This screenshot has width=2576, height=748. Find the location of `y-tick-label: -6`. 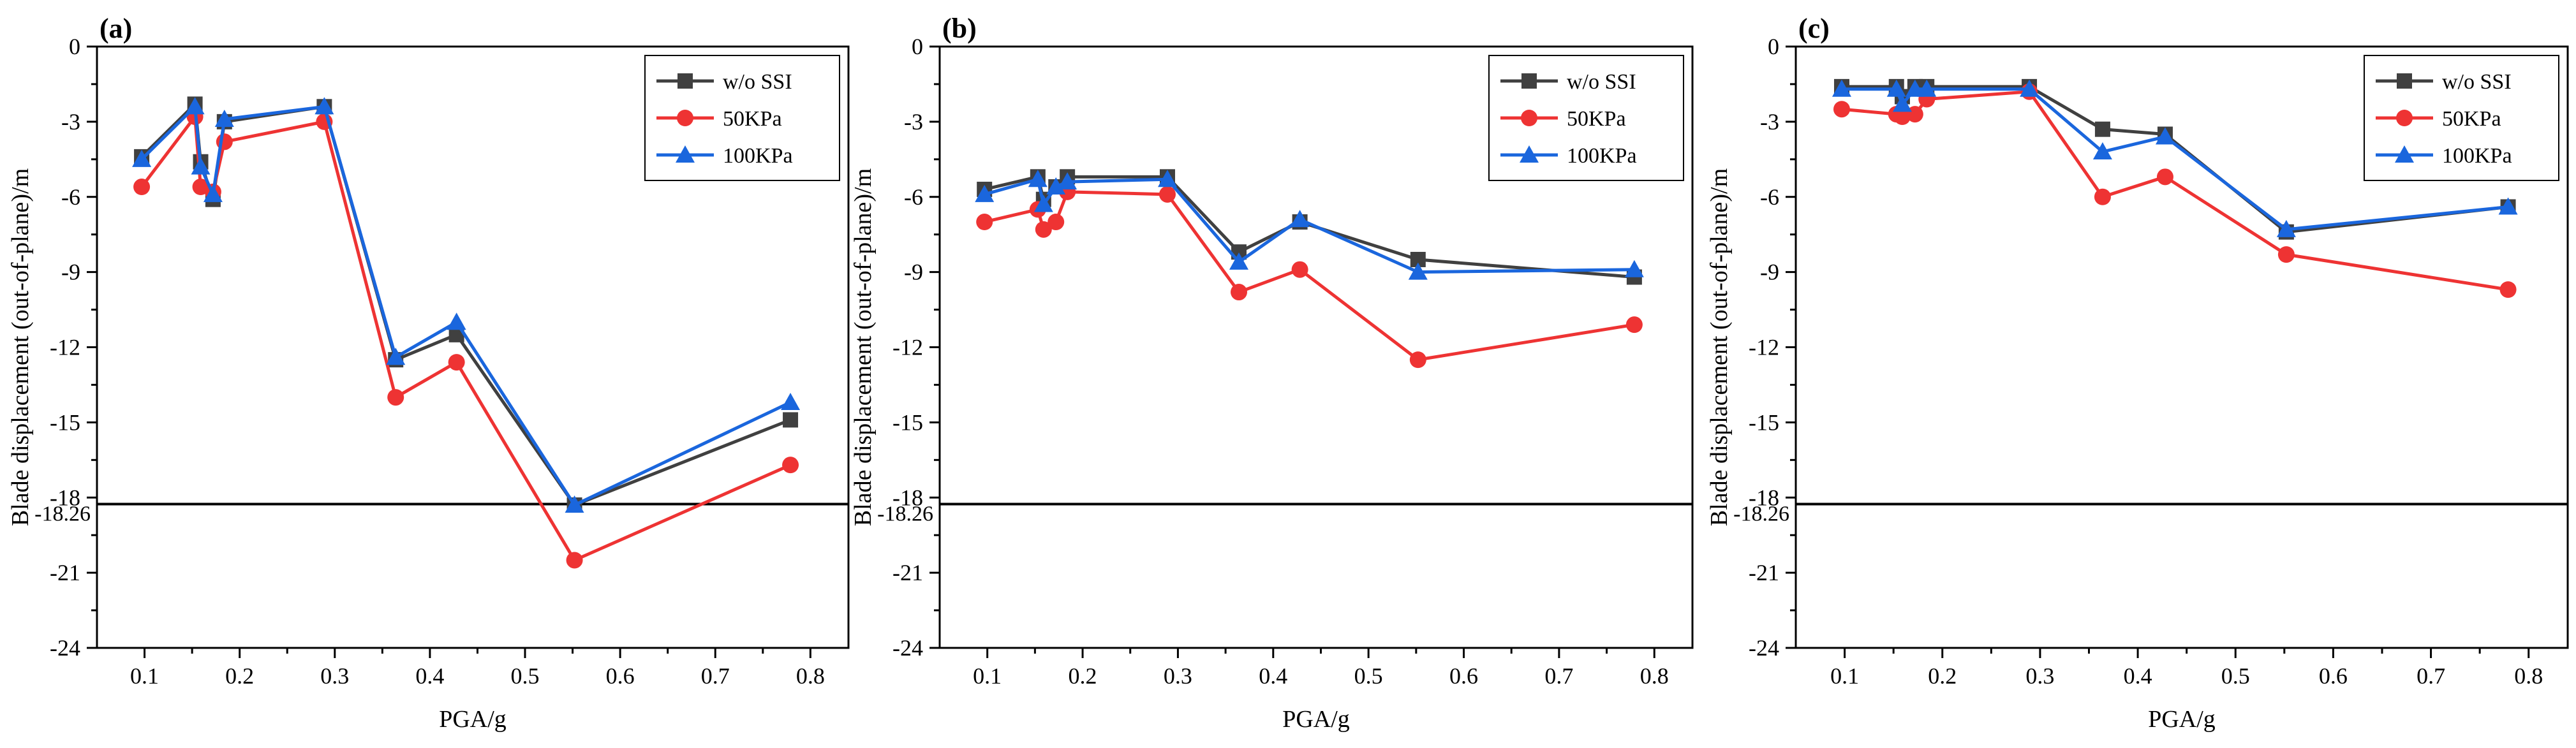

y-tick-label: -6 is located at coordinates (70, 197).